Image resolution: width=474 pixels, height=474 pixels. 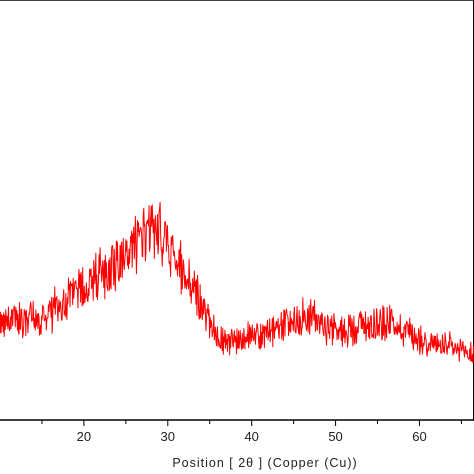 I want to click on x-axis-title: Position [ 2θ ] (Copper (Cu)), so click(x=264, y=463).